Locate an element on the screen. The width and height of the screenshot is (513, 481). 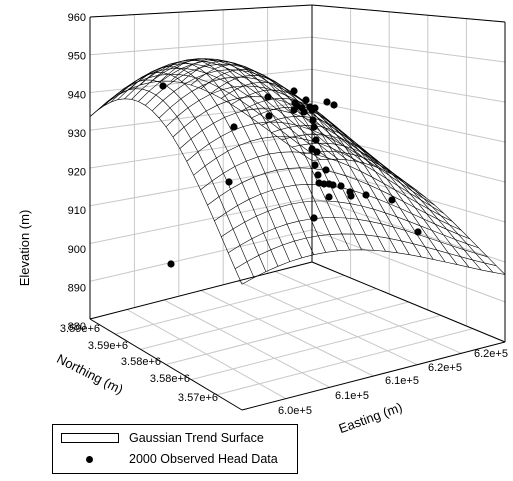
y-axis-title: Northing (m) is located at coordinates (89, 374).